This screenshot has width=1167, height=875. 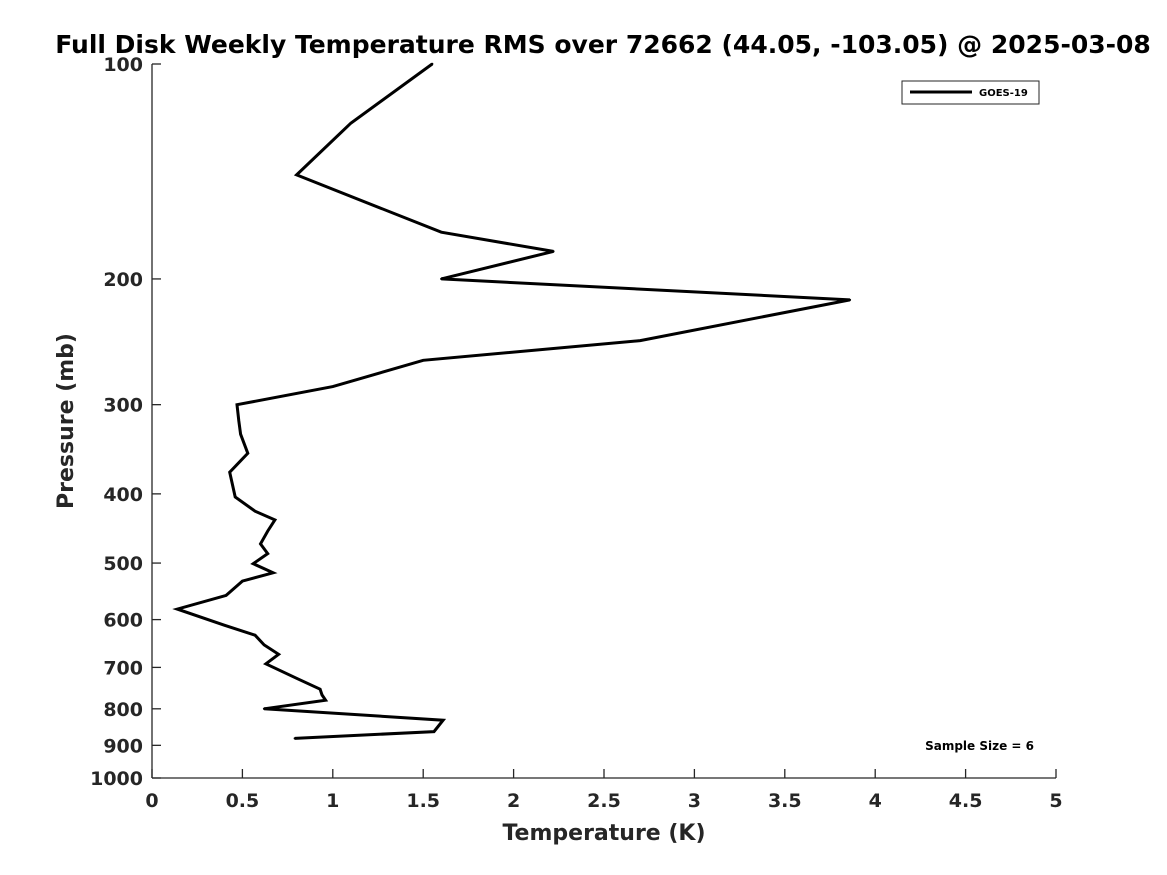 I want to click on x-tick-label: 0, so click(x=151, y=801).